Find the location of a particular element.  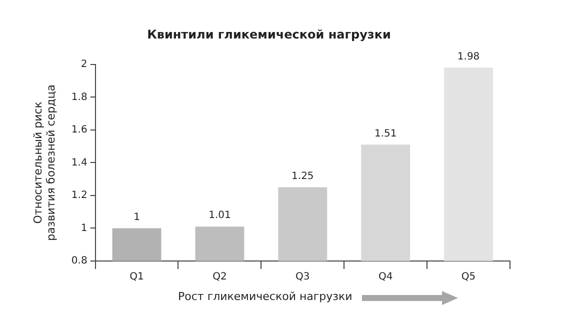

y-tick-label: 1.6 is located at coordinates (79, 130).